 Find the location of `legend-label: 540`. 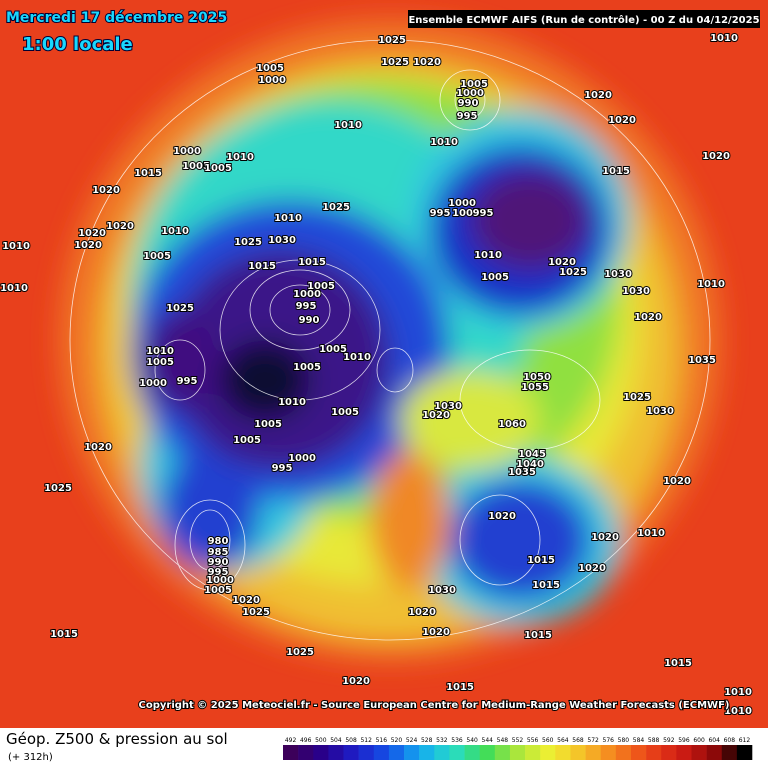

legend-label: 540 is located at coordinates (472, 740).